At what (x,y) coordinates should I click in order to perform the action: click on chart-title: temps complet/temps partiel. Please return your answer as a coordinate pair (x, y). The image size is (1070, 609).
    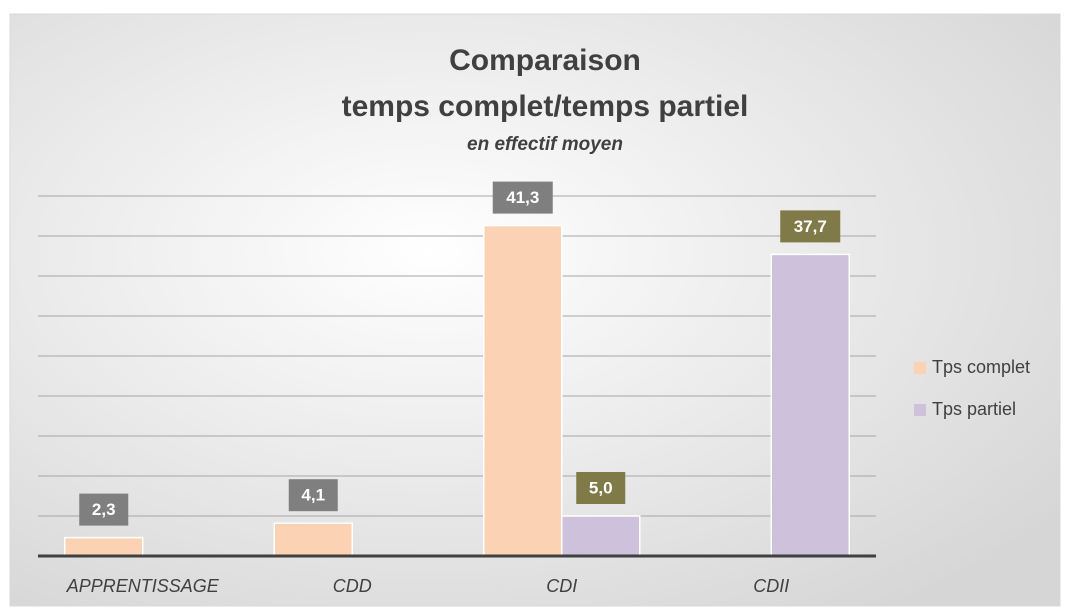
    Looking at the image, I should click on (545, 106).